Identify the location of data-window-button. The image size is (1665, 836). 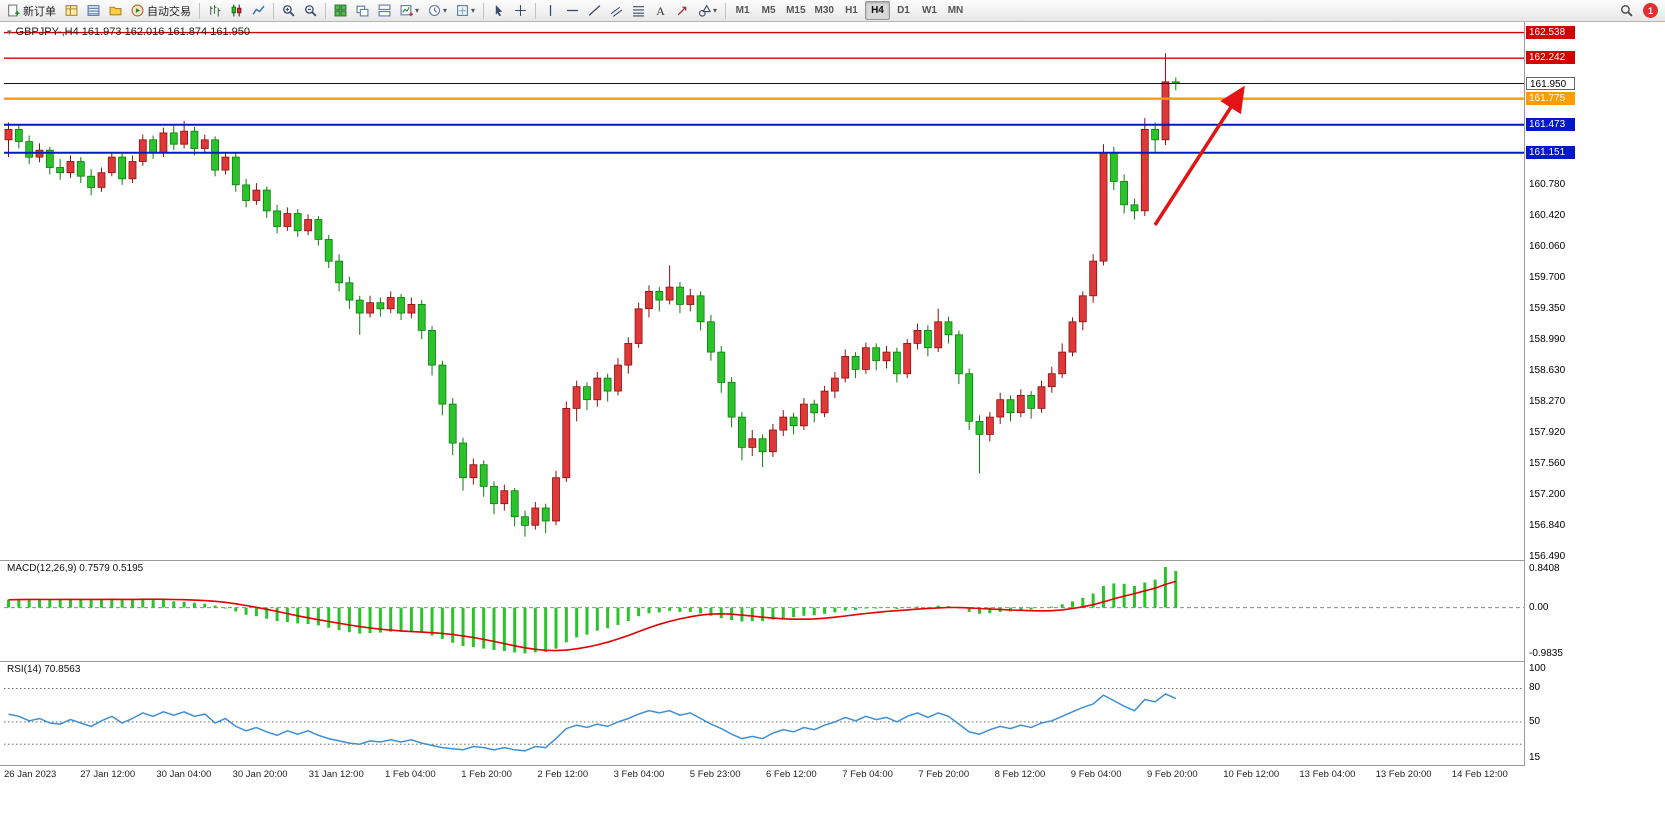
(93, 10).